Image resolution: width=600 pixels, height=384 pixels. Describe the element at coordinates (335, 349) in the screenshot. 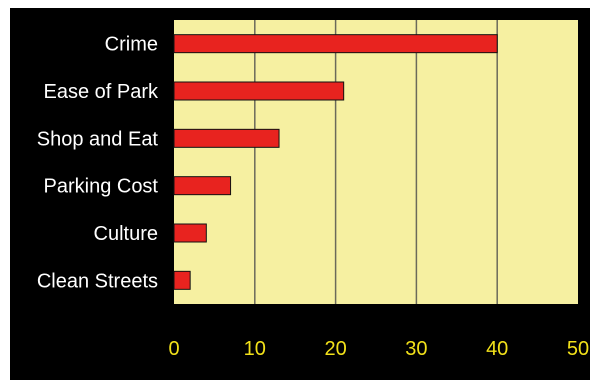

I see `x-tick-label: 20` at that location.